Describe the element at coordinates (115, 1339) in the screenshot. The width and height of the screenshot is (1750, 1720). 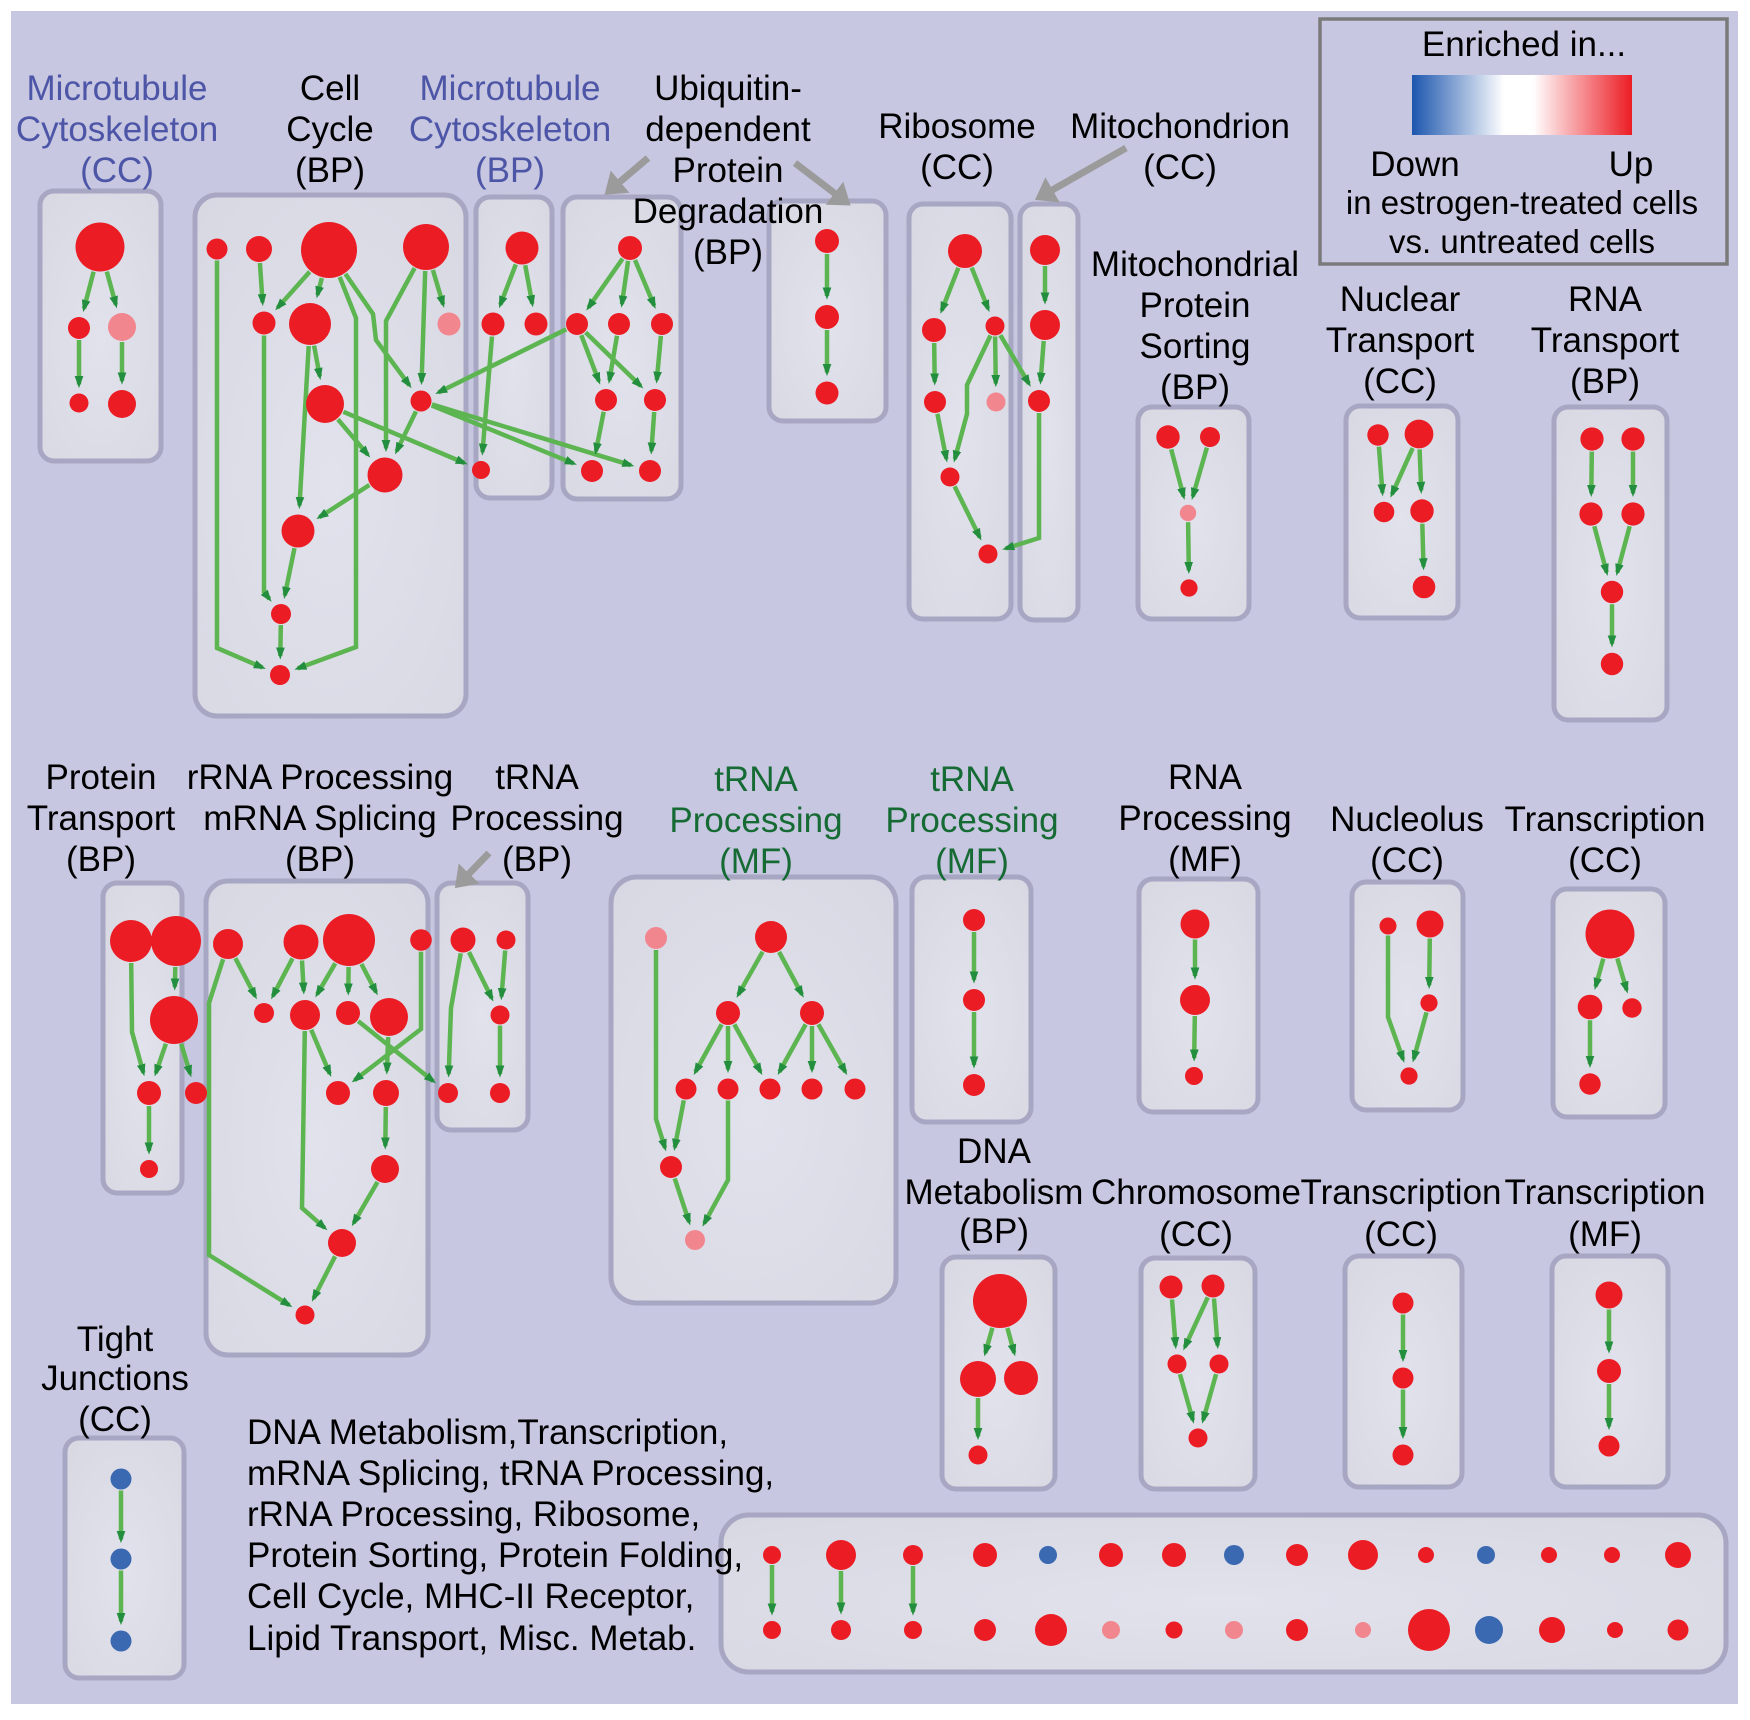
I see `svg-text: Tight` at that location.